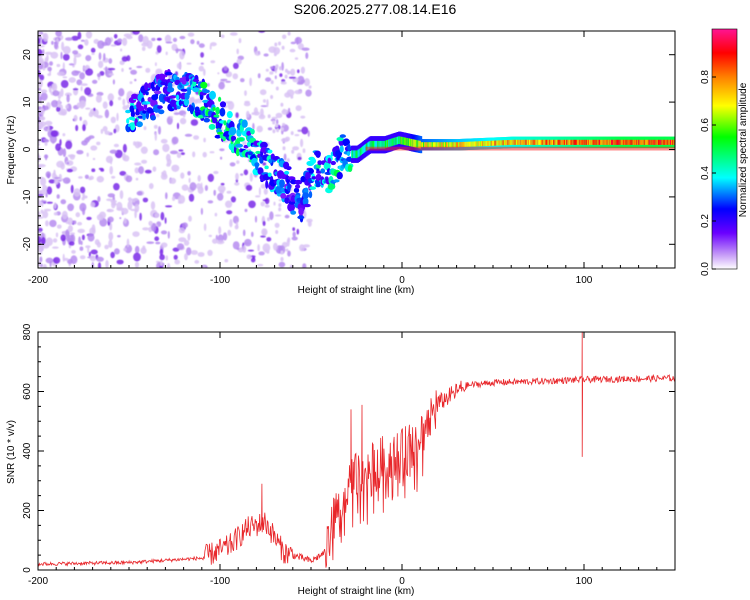 This screenshot has height=600, width=750. Describe the element at coordinates (375, 9) in the screenshot. I see `chart-title: S206.2025.277.08.14.E16` at that location.